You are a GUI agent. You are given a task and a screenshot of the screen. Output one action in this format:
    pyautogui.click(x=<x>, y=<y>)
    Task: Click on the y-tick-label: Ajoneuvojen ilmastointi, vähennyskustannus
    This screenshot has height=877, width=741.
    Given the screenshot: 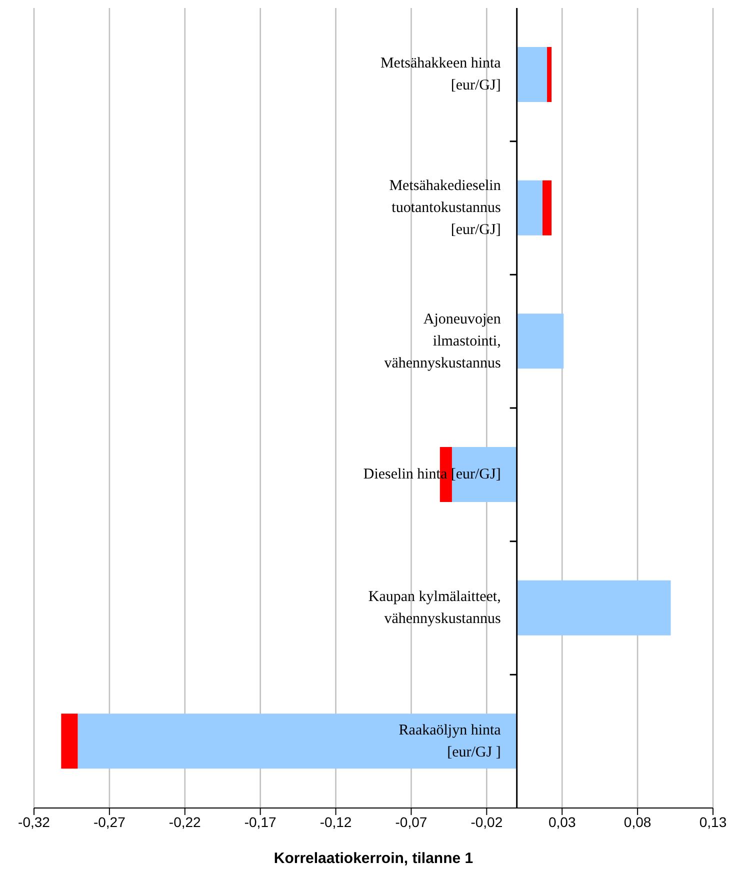 What is the action you would take?
    pyautogui.click(x=443, y=341)
    